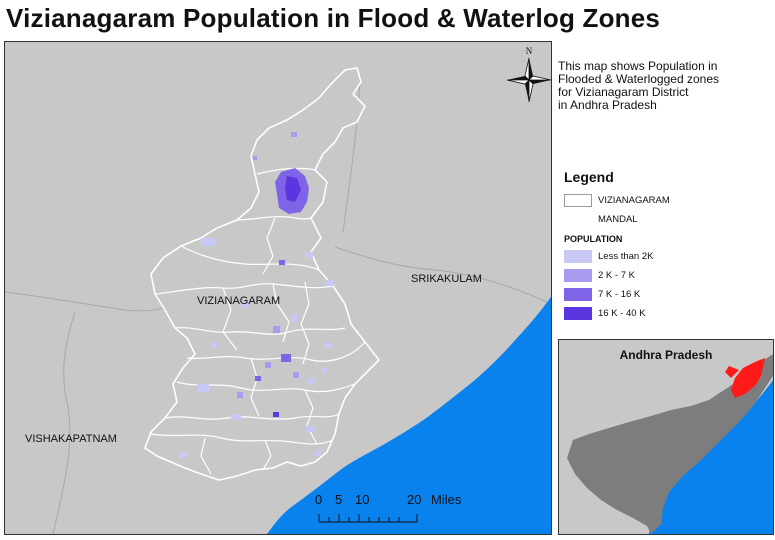  I want to click on scale-tick-label: 20, so click(414, 499).